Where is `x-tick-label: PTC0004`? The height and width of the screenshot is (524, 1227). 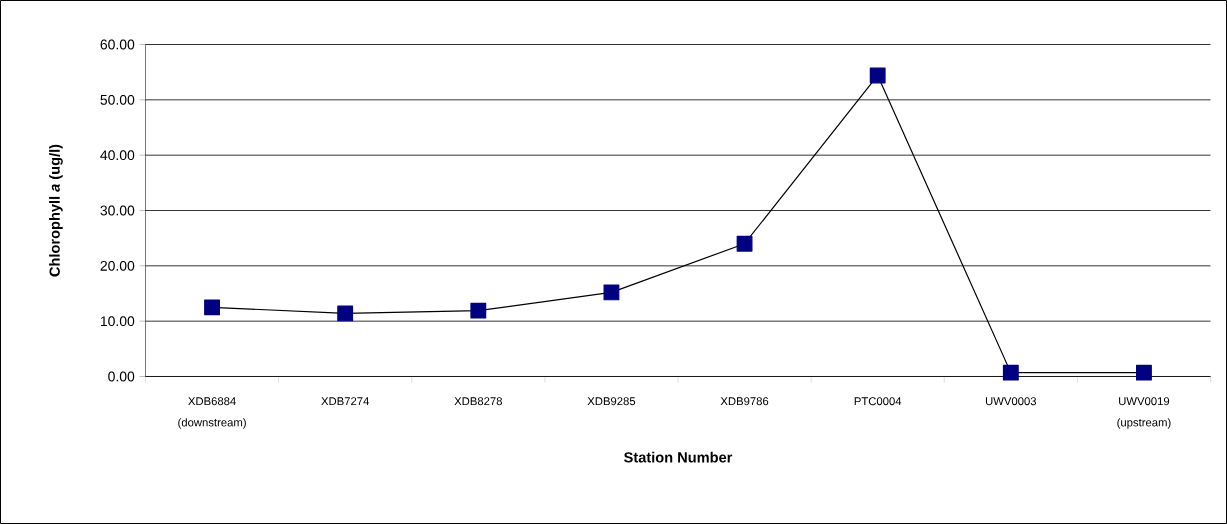 x-tick-label: PTC0004 is located at coordinates (878, 401).